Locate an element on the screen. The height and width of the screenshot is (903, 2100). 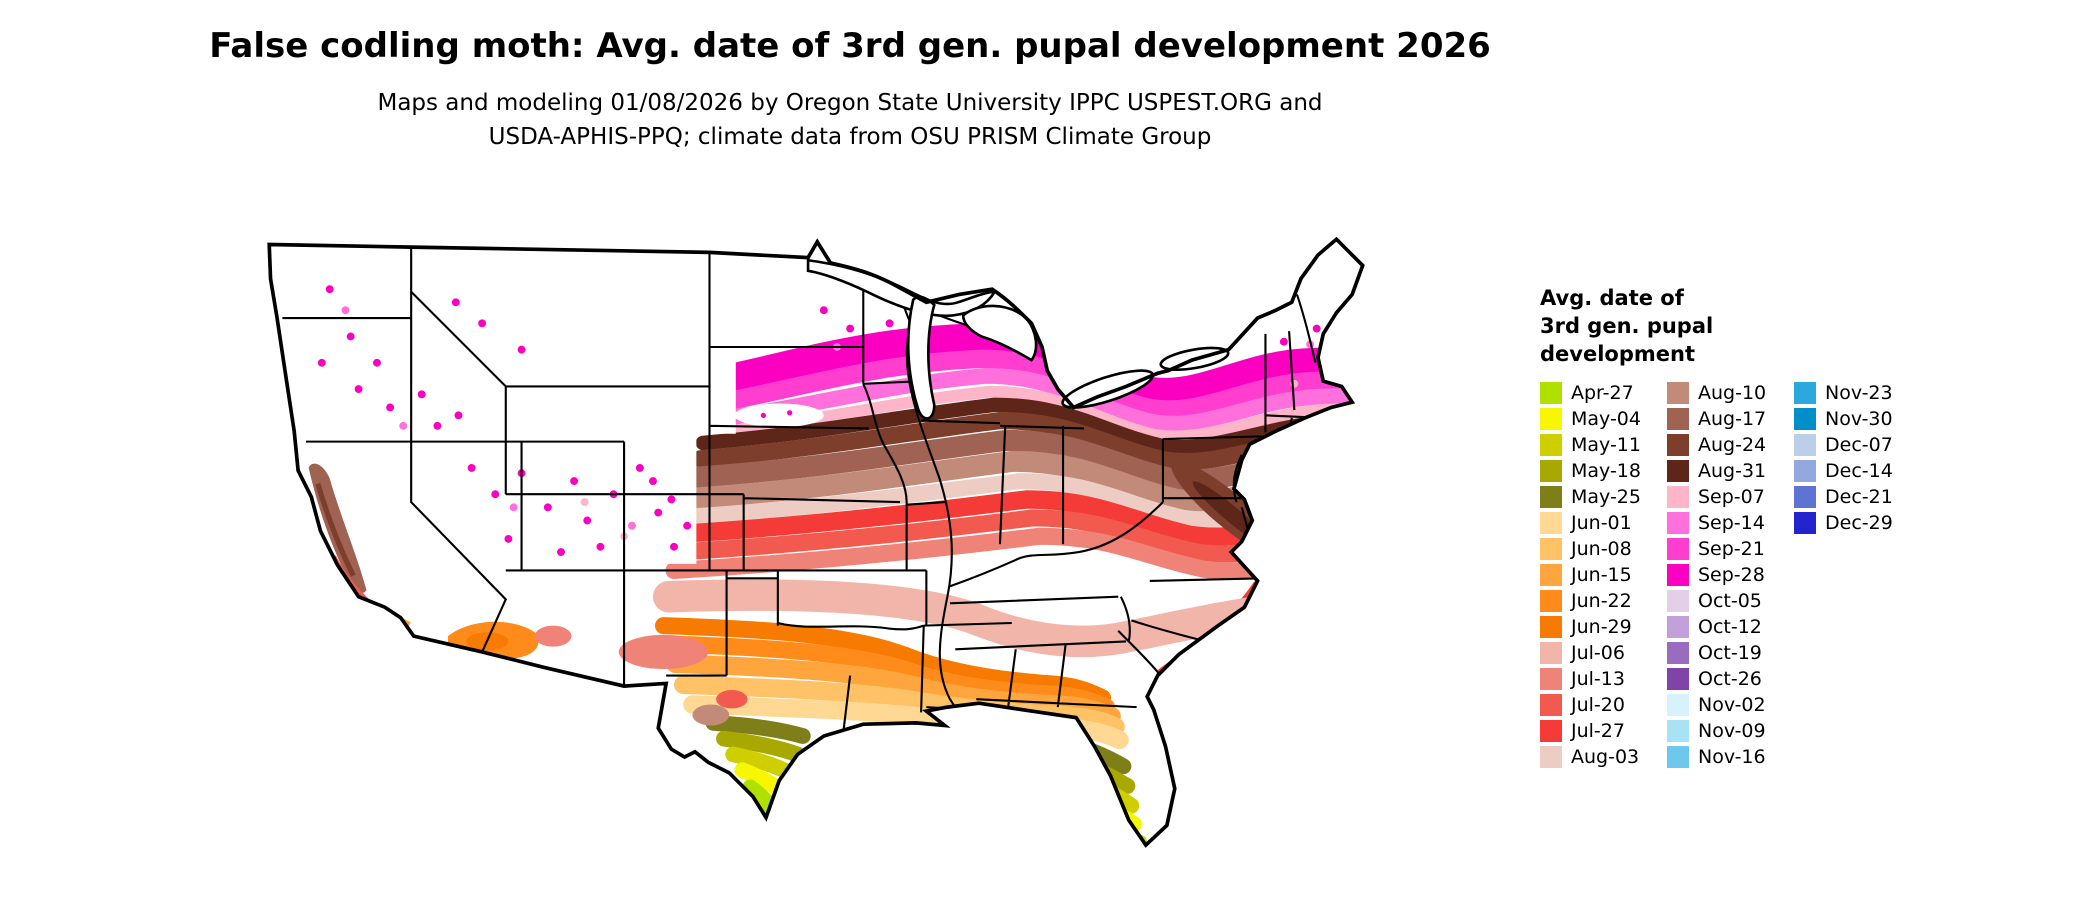
legend-column-3: Nov-23 Nov-30 Dec-07 Dec-14 Dec-21 Dec-29 is located at coordinates (1851, 458).